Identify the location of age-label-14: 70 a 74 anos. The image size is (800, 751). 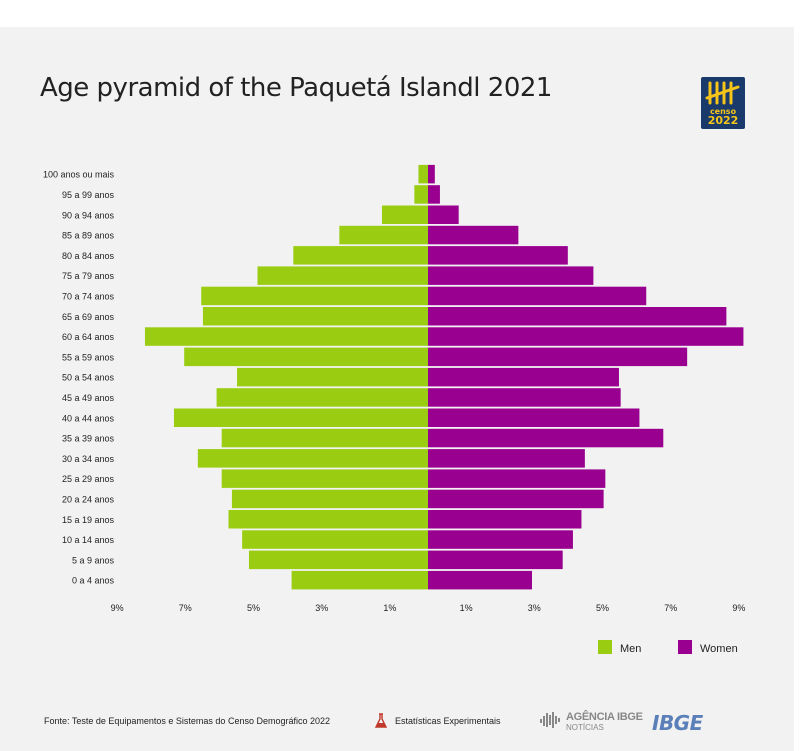
(88, 296).